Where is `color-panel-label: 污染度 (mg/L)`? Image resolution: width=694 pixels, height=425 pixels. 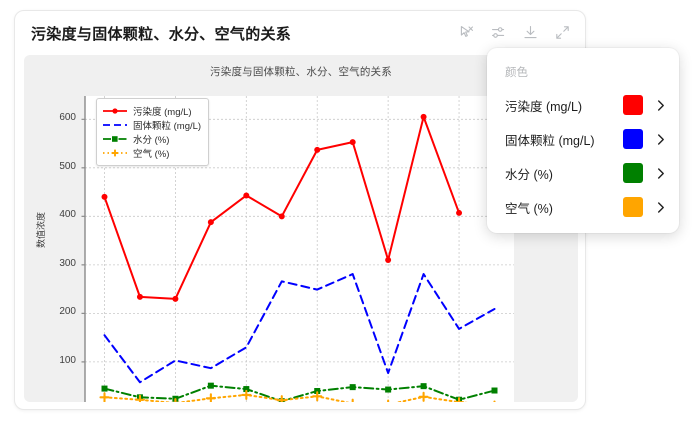 color-panel-label: 污染度 (mg/L) is located at coordinates (544, 106).